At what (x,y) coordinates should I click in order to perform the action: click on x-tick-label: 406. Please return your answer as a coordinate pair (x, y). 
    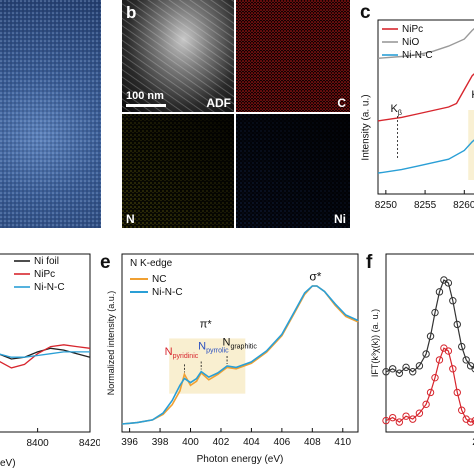
    Looking at the image, I should click on (282, 442).